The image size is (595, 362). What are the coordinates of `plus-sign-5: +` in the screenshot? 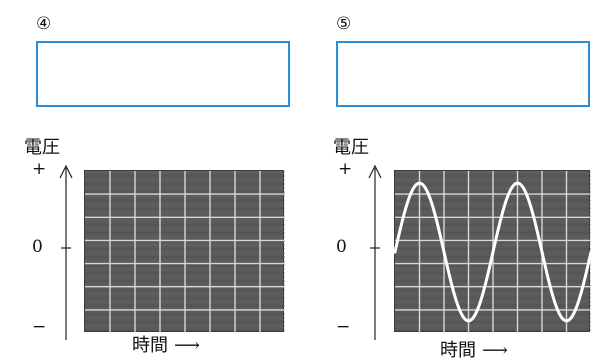 It's located at (345, 169).